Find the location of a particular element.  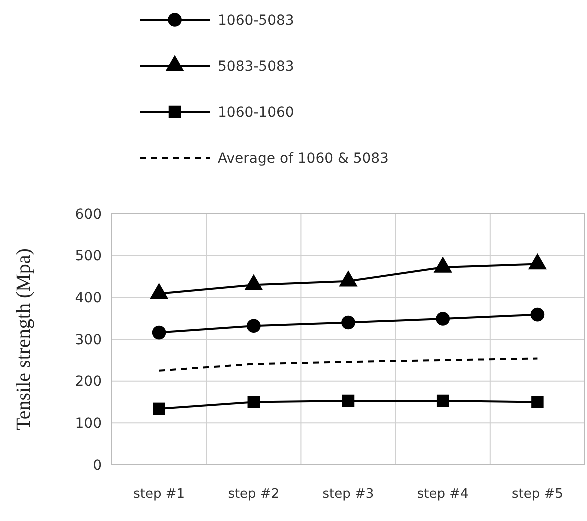

x-tick-label: step #5 is located at coordinates (538, 494).